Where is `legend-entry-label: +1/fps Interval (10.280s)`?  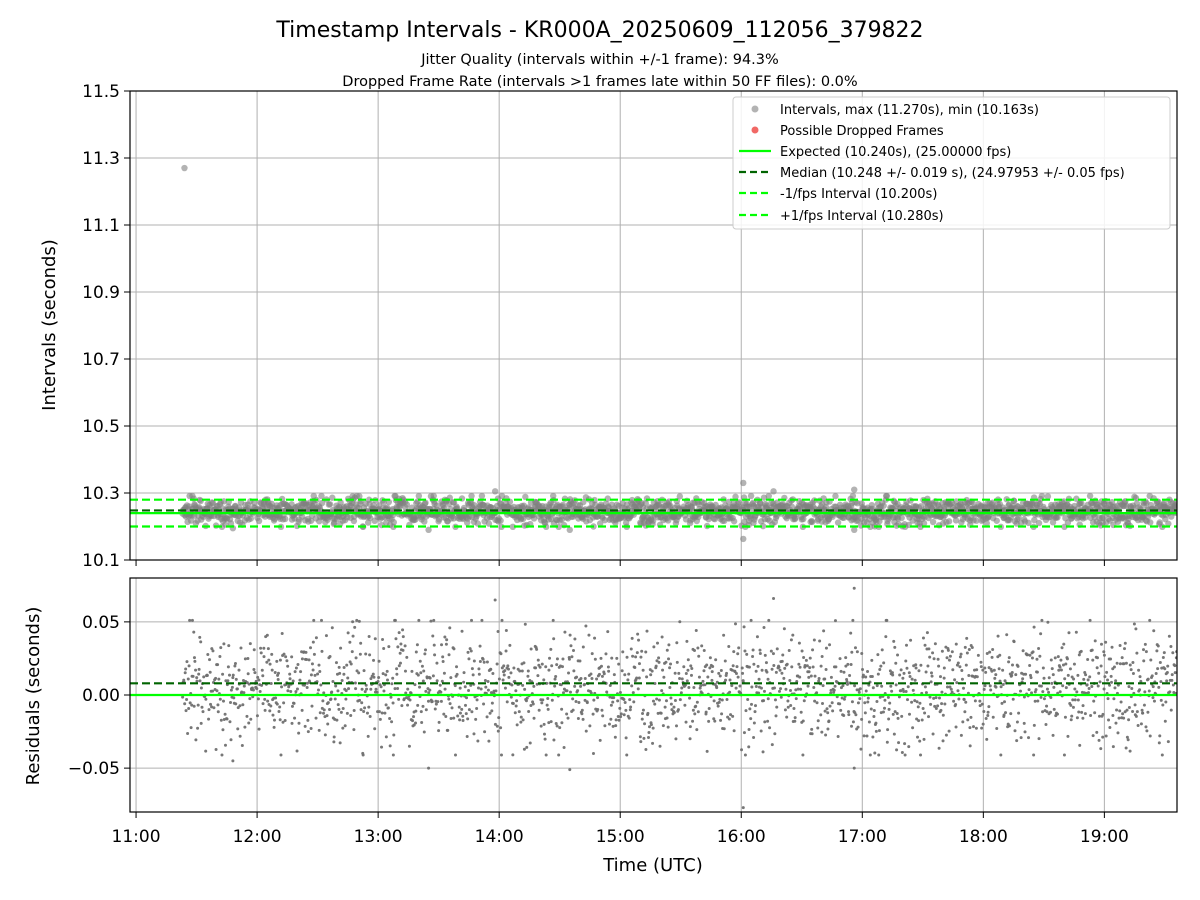 legend-entry-label: +1/fps Interval (10.280s) is located at coordinates (862, 216).